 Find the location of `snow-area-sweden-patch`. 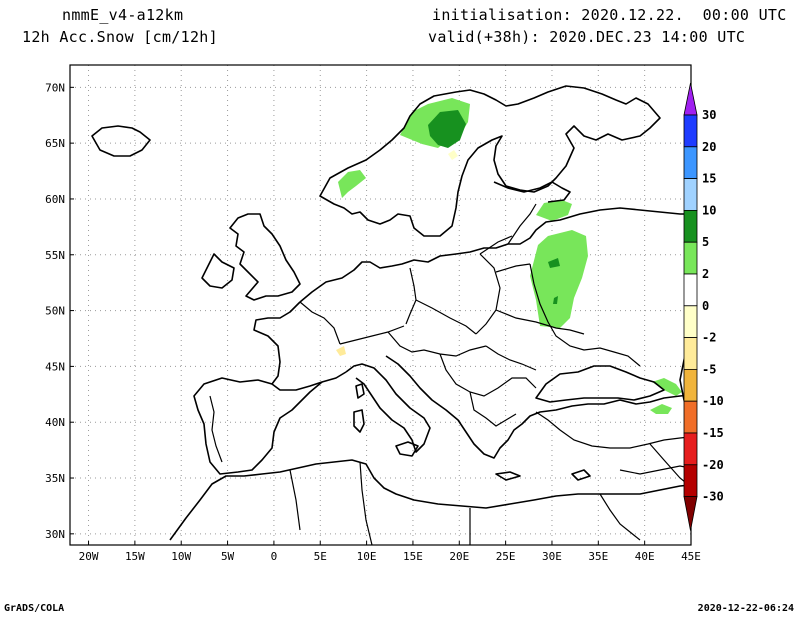

snow-area-sweden-patch is located at coordinates (453, 155).